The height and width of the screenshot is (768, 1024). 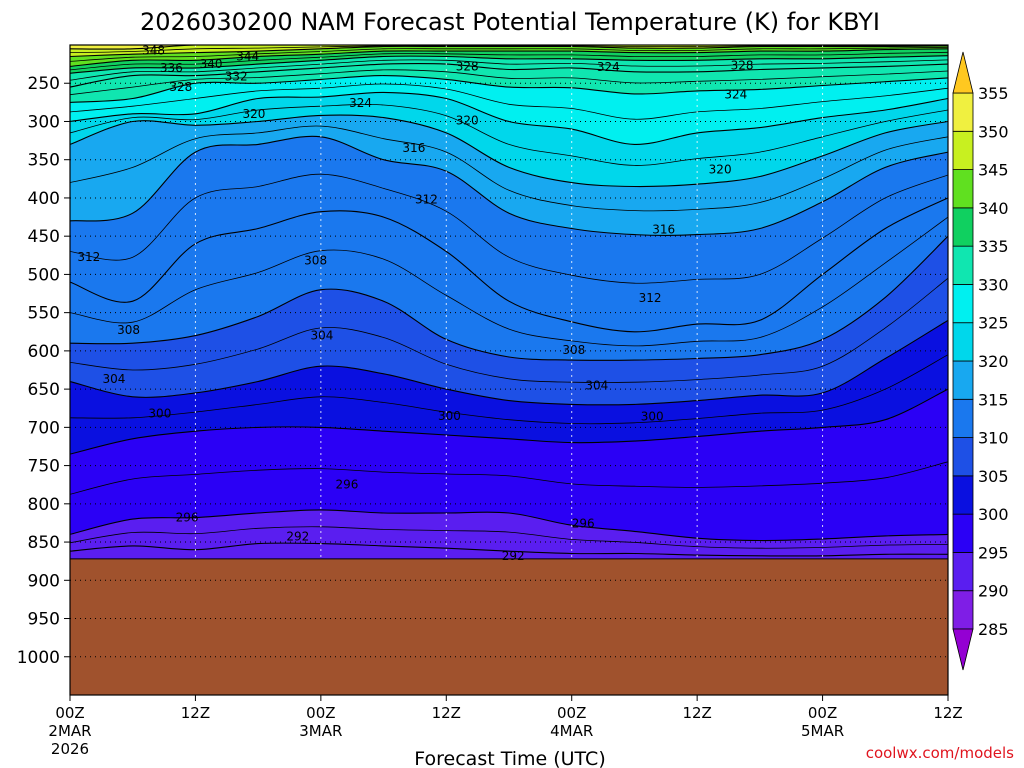 What do you see at coordinates (44, 390) in the screenshot?
I see `y-tick-label: 650` at bounding box center [44, 390].